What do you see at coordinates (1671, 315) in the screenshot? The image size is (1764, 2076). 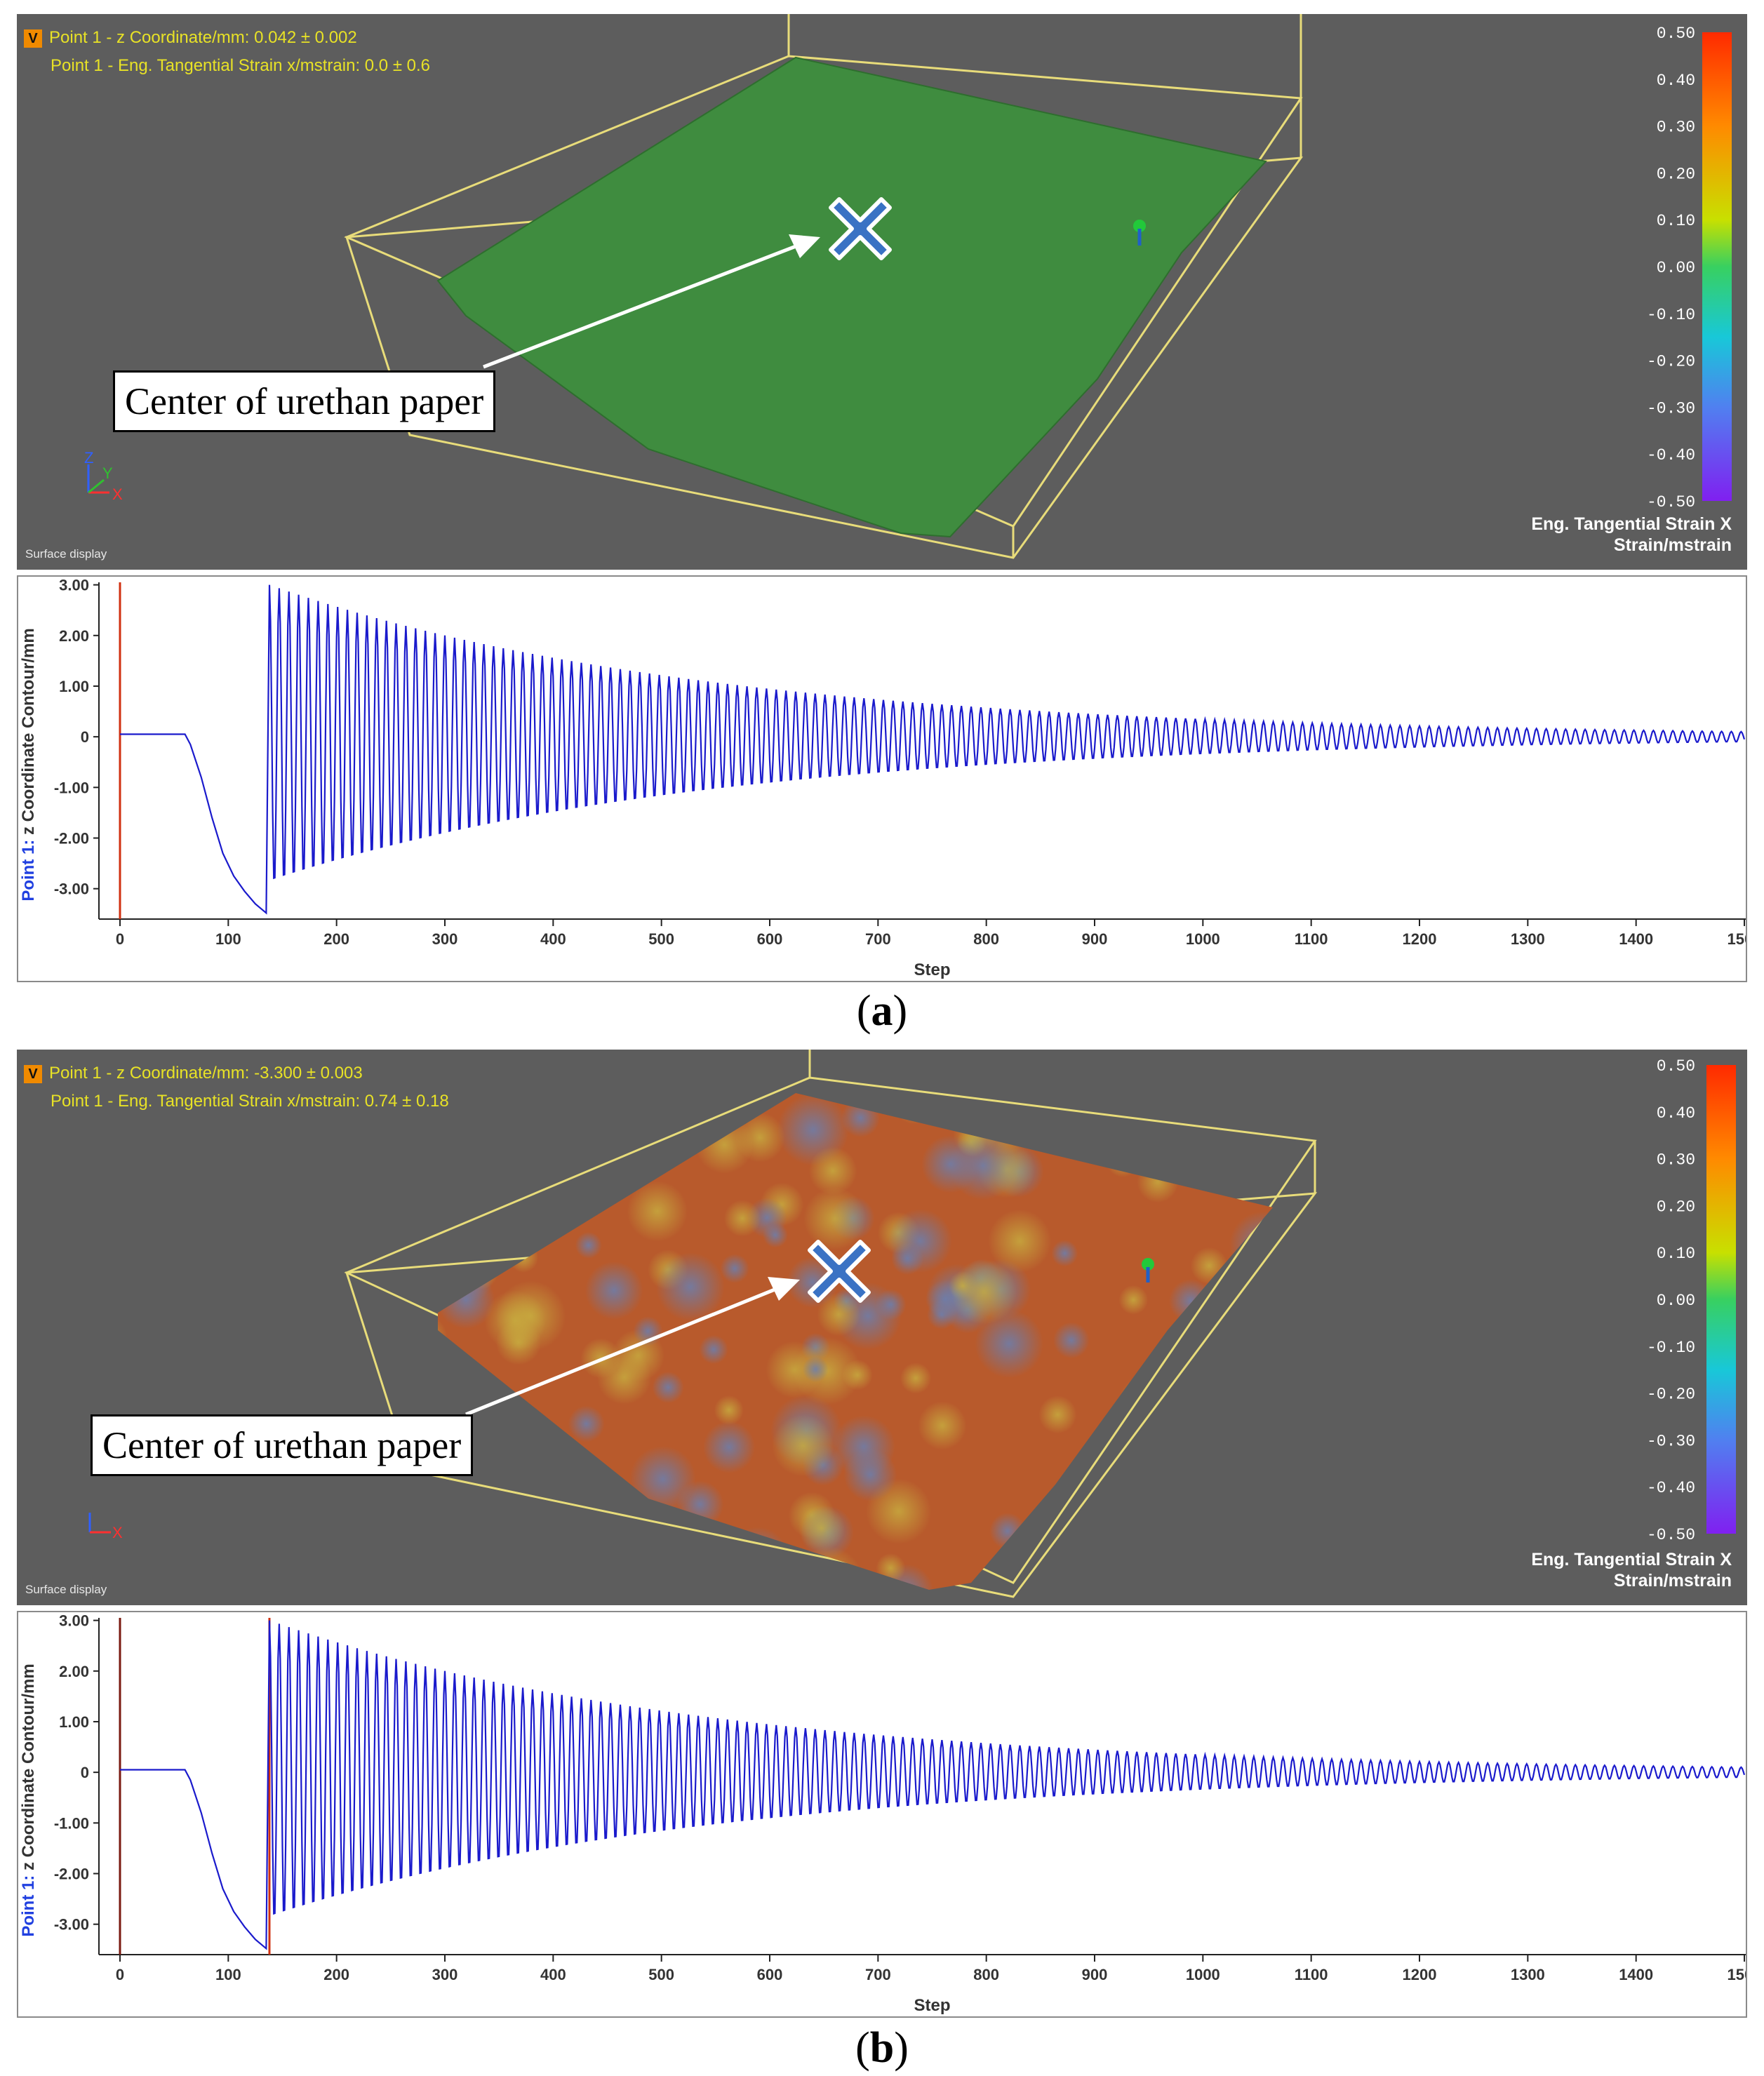 I see `colorbar-tick-label: -0.10` at bounding box center [1671, 315].